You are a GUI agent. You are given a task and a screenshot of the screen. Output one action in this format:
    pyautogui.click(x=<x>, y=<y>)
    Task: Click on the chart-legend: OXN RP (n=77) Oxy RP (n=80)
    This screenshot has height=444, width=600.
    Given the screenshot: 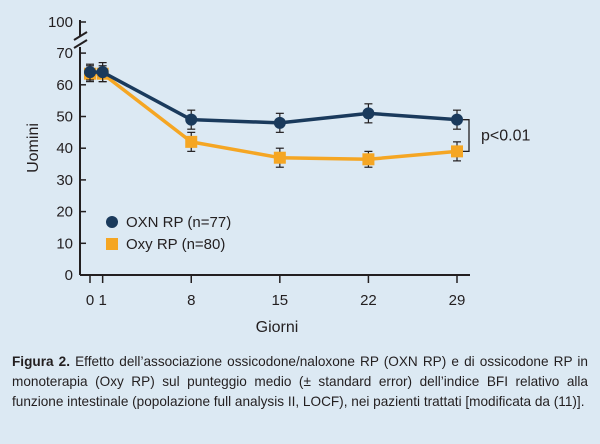 What is the action you would take?
    pyautogui.click(x=168, y=233)
    